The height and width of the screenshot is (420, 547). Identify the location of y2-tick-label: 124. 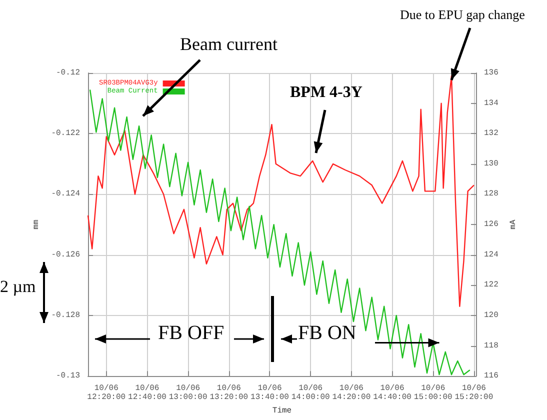
(491, 255).